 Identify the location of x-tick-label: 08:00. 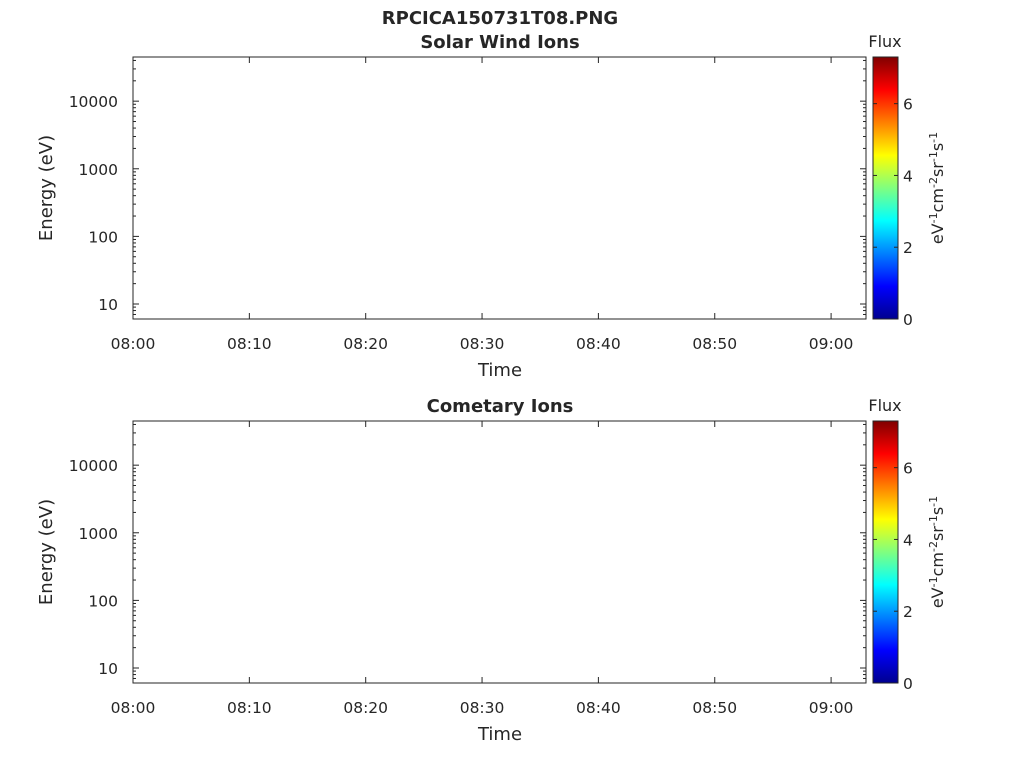
(133, 344).